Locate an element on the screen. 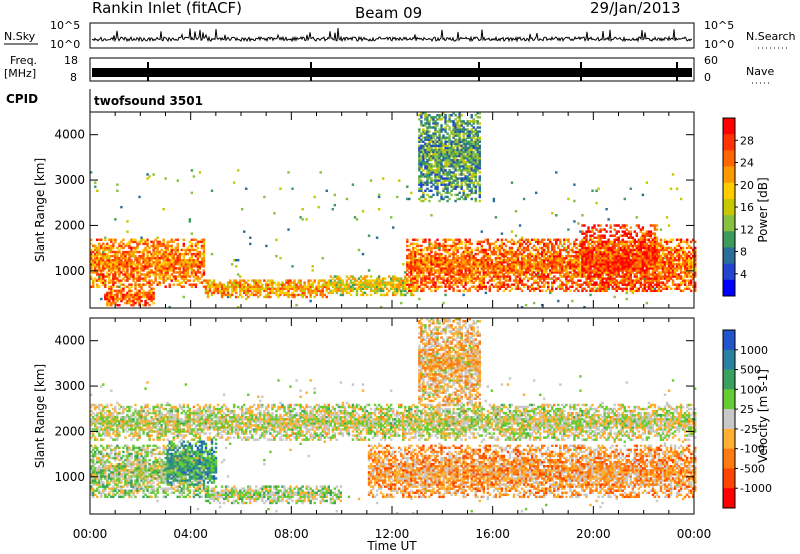 The height and width of the screenshot is (554, 800). nsky-panel is located at coordinates (392, 35).